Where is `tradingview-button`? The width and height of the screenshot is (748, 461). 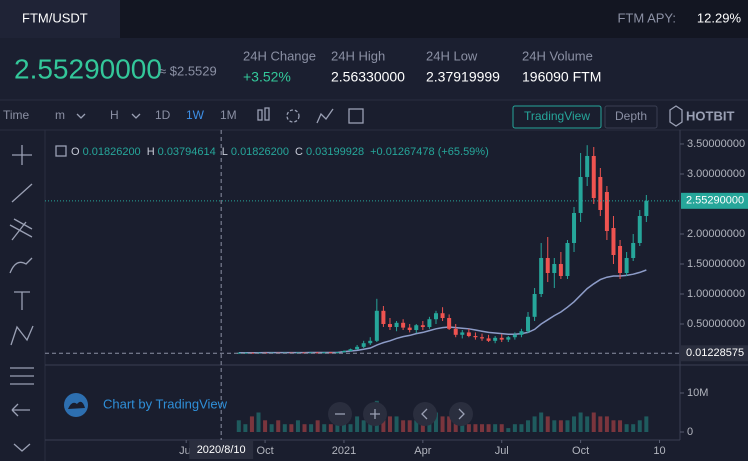
tradingview-button is located at coordinates (557, 117).